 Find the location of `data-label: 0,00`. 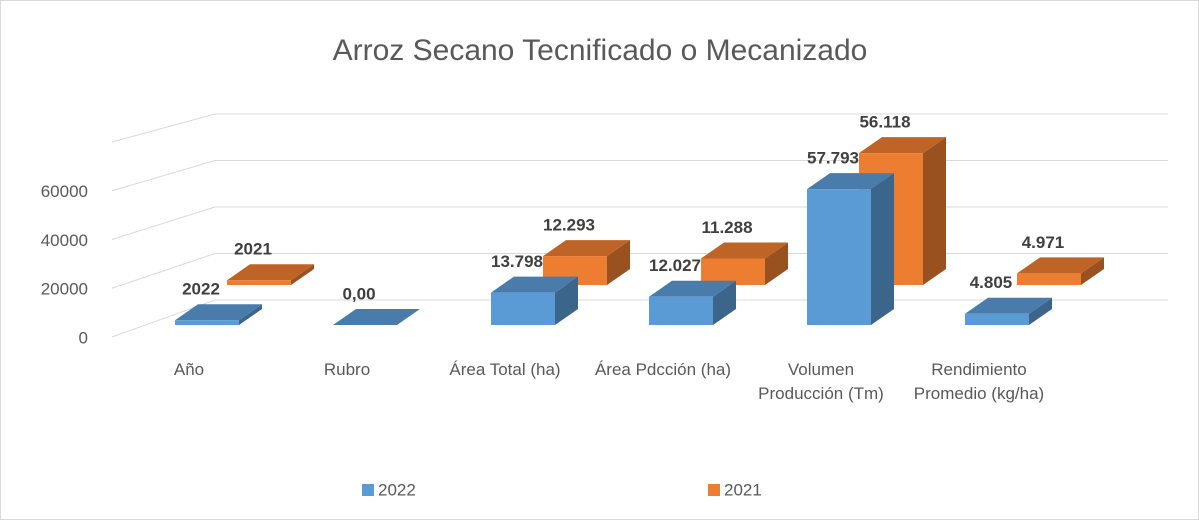

data-label: 0,00 is located at coordinates (358, 293).